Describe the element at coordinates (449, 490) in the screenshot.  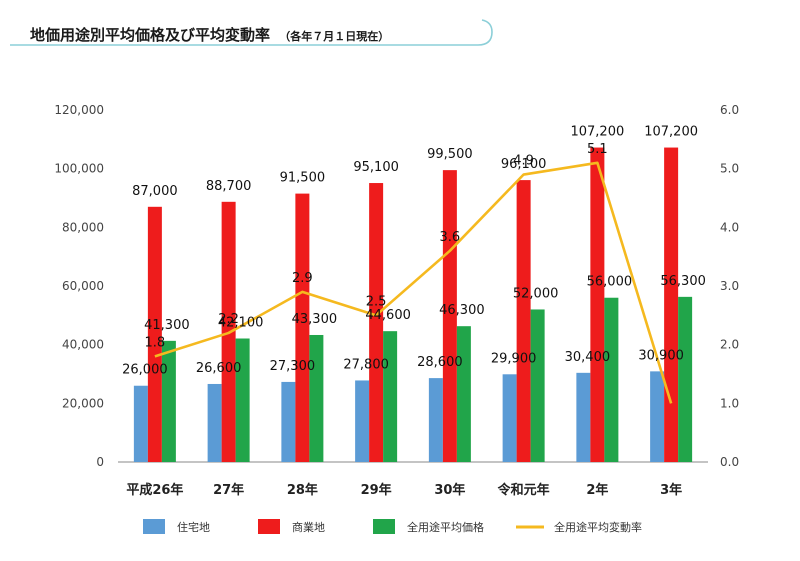
I see `x-tick-label: 30年` at that location.